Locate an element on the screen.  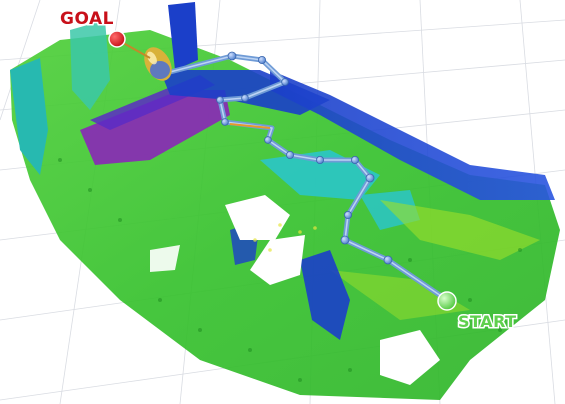
gap-lower is located at coordinates (277, 260).